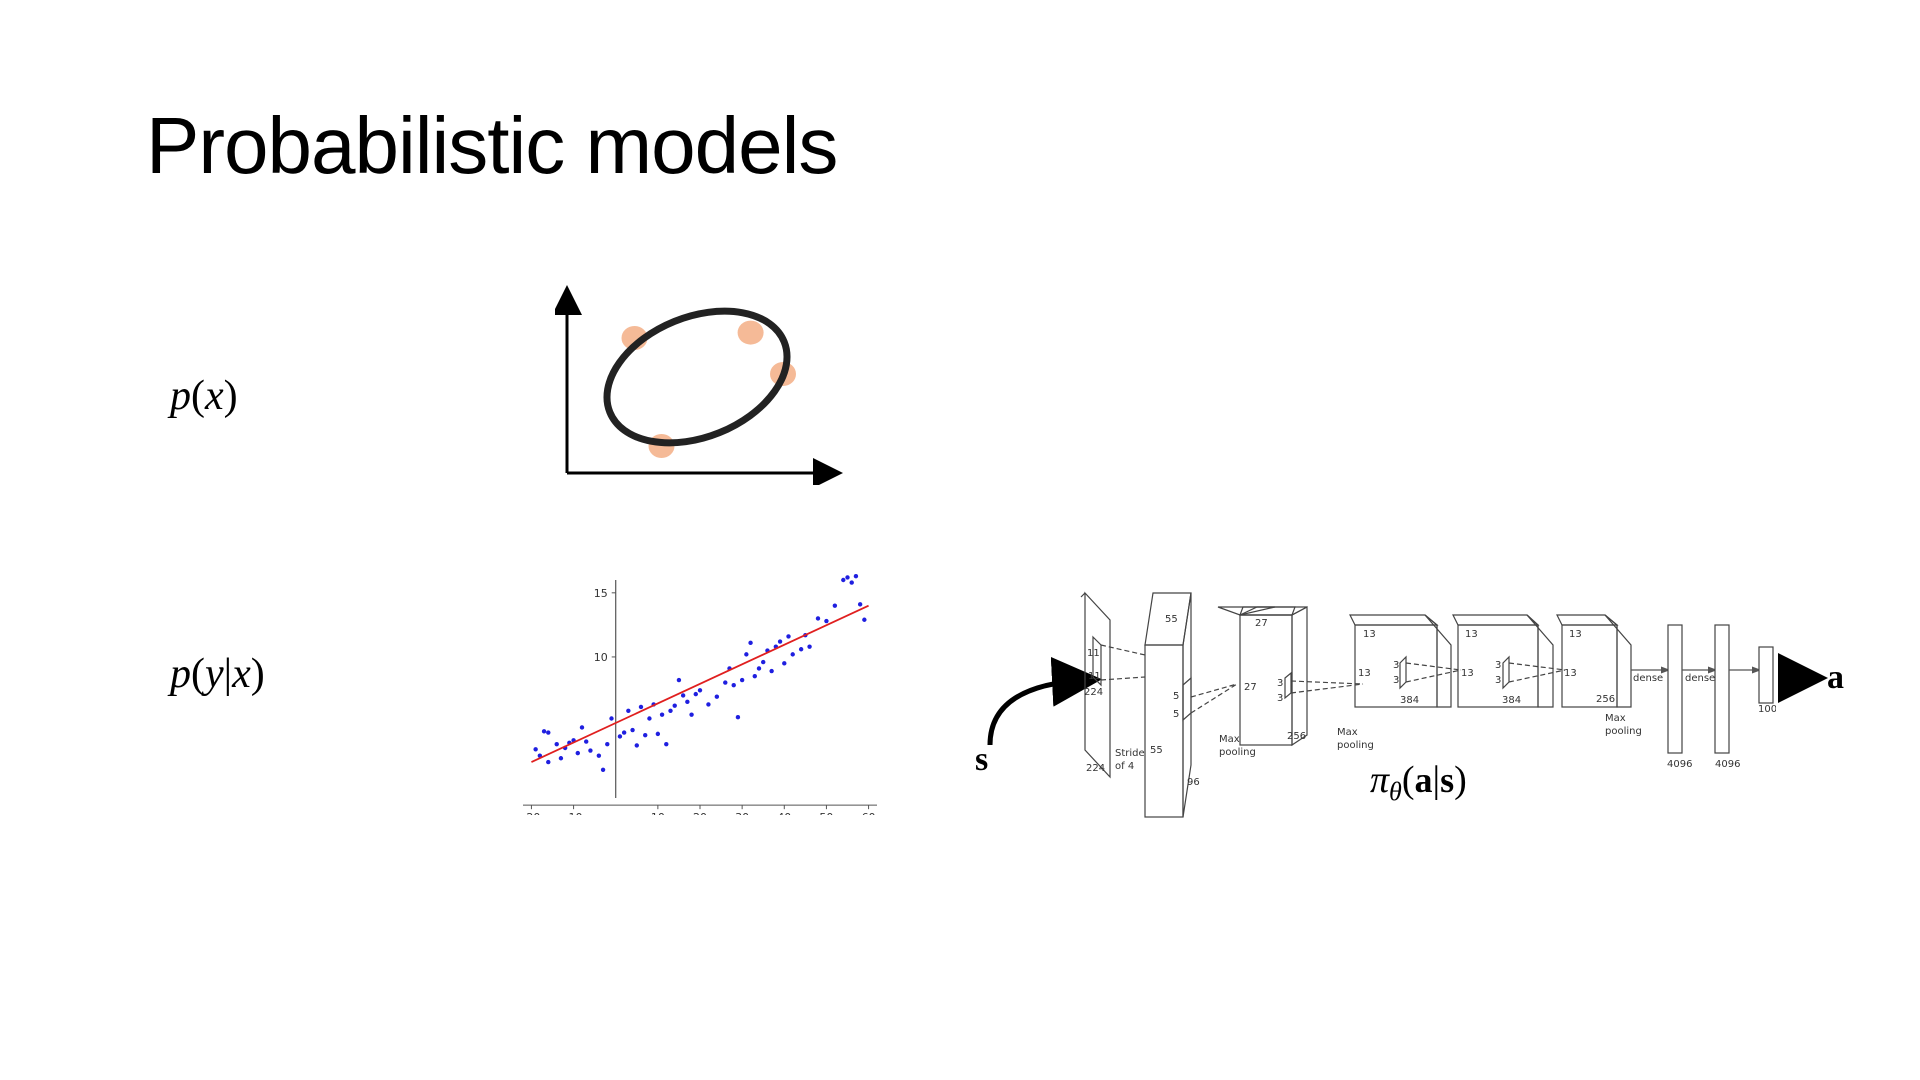 This screenshot has width=1920, height=1080. I want to click on l2-3b: 3, so click(1280, 698).